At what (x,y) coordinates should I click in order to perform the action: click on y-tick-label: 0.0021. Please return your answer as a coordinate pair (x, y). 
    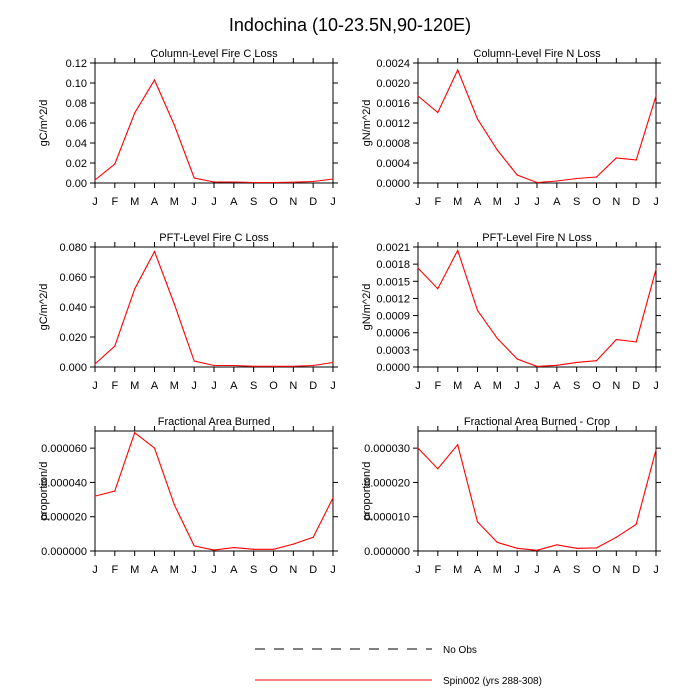
    Looking at the image, I should click on (393, 248).